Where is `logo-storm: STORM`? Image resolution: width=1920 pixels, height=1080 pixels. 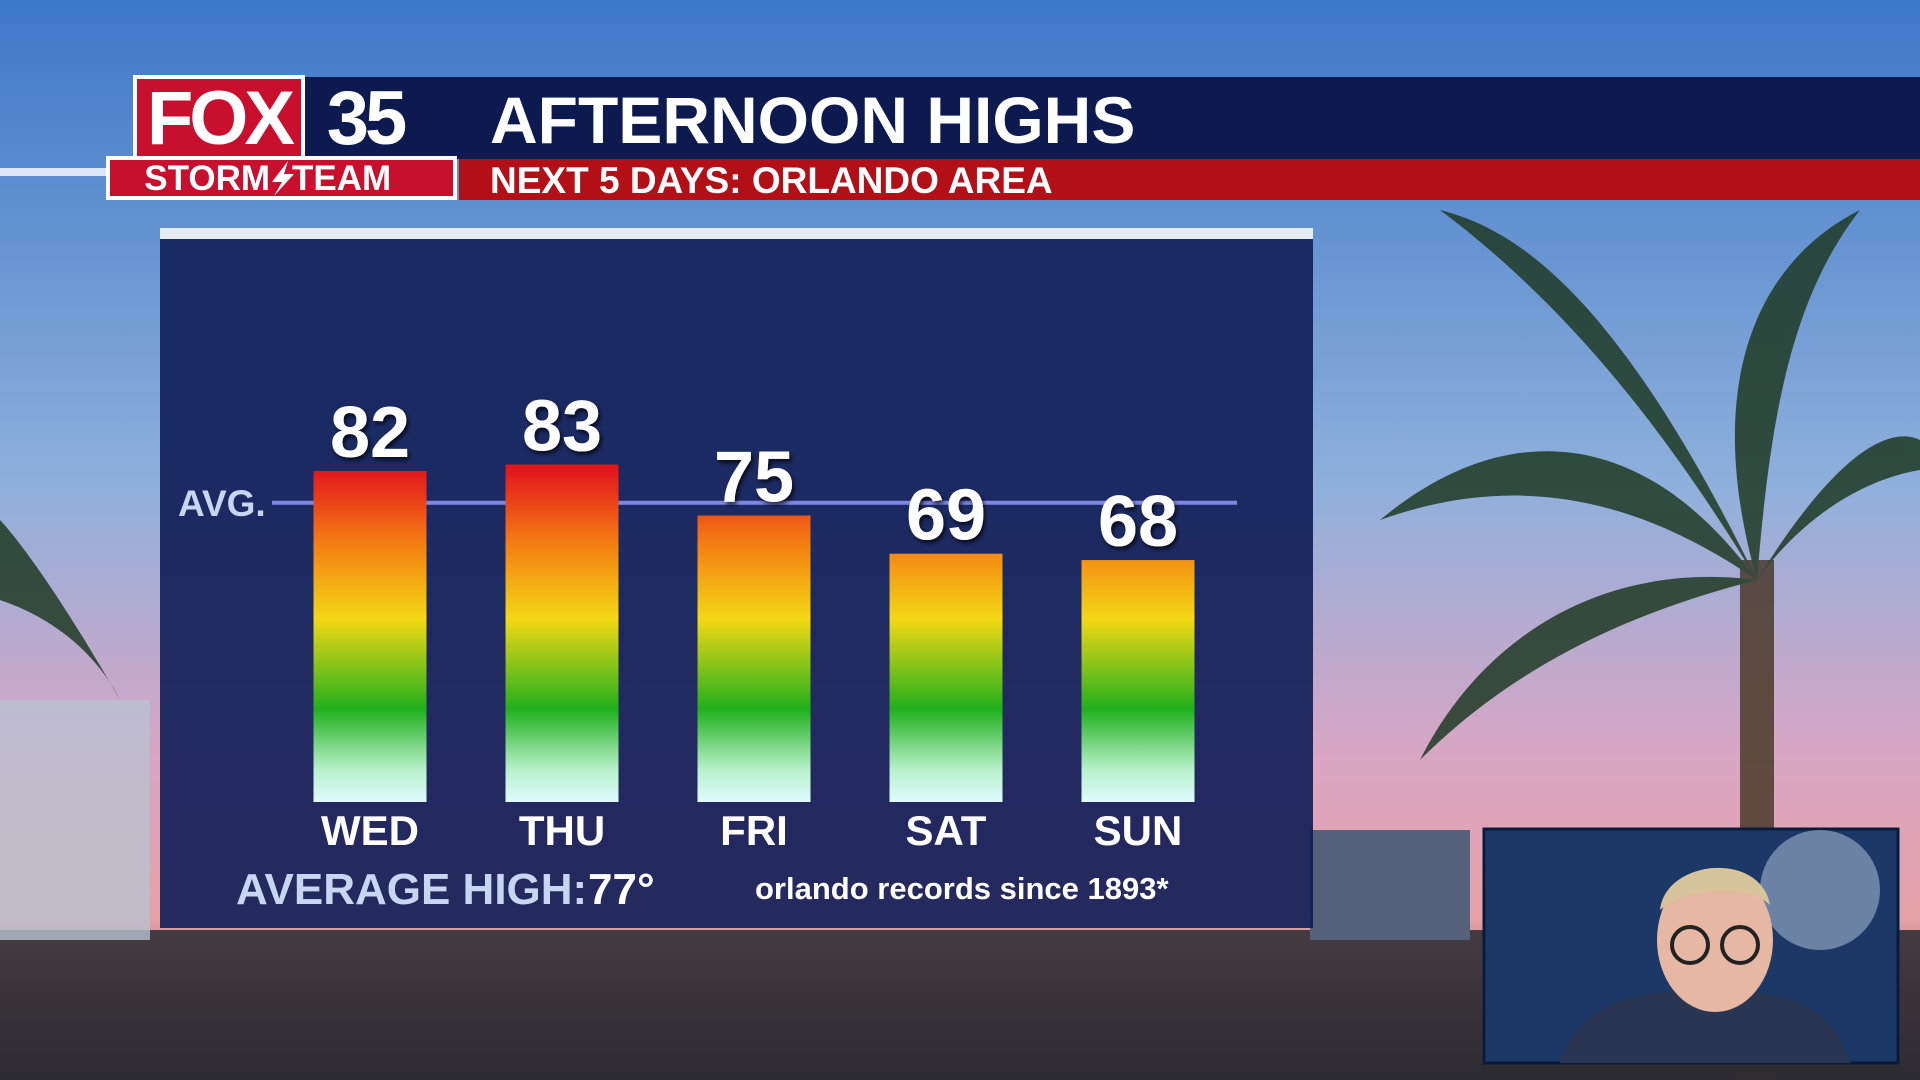
logo-storm: STORM is located at coordinates (207, 178).